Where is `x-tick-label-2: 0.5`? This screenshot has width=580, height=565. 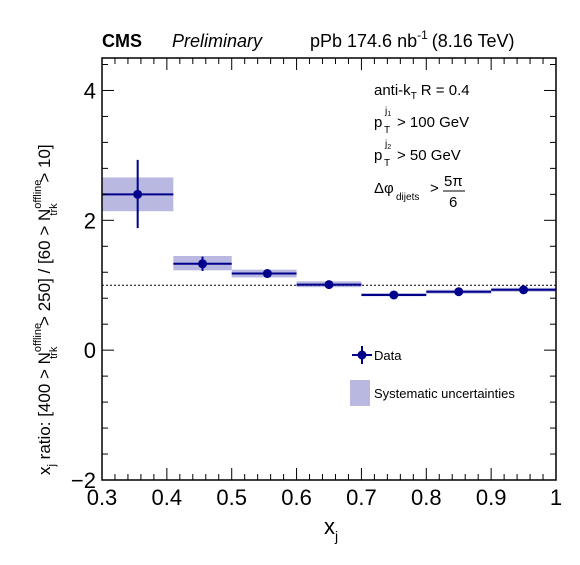
x-tick-label-2: 0.5 is located at coordinates (231, 497).